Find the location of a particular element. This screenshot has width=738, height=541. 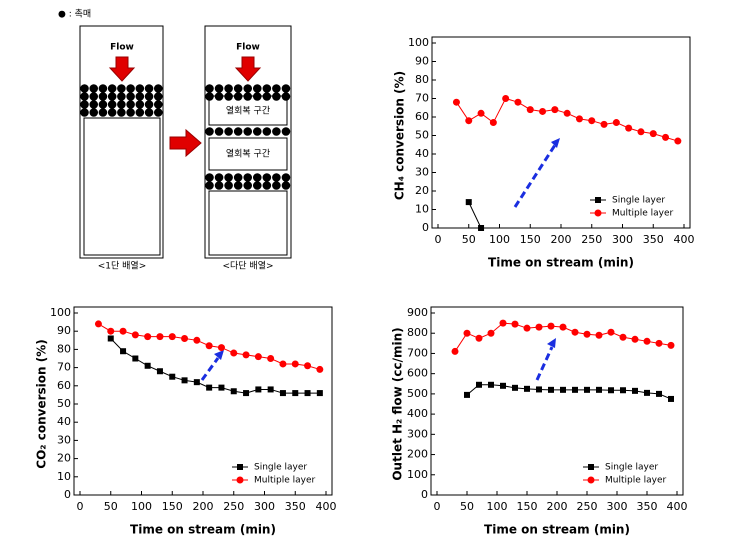

y-tick-label: 90 is located at coordinates (64, 330).